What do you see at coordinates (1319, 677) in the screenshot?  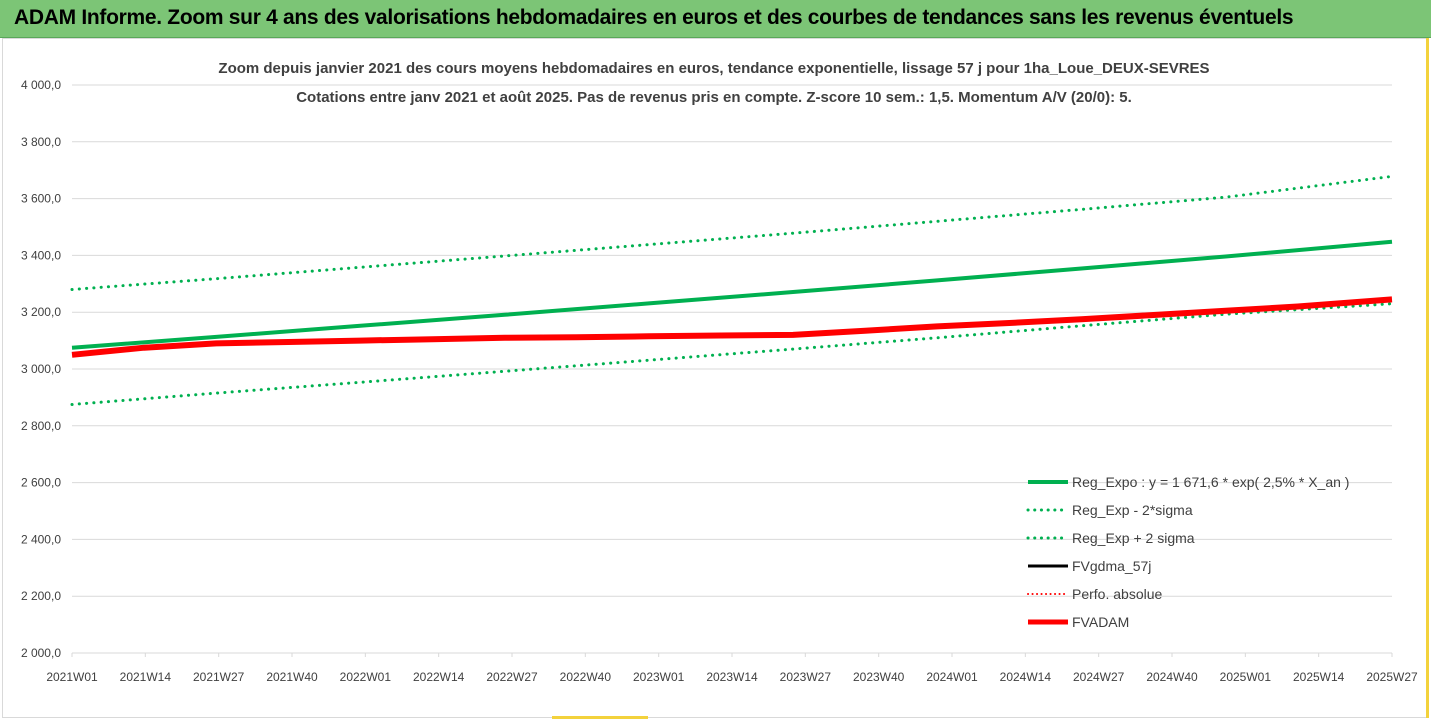 I see `x-tick-label: 2025W14` at bounding box center [1319, 677].